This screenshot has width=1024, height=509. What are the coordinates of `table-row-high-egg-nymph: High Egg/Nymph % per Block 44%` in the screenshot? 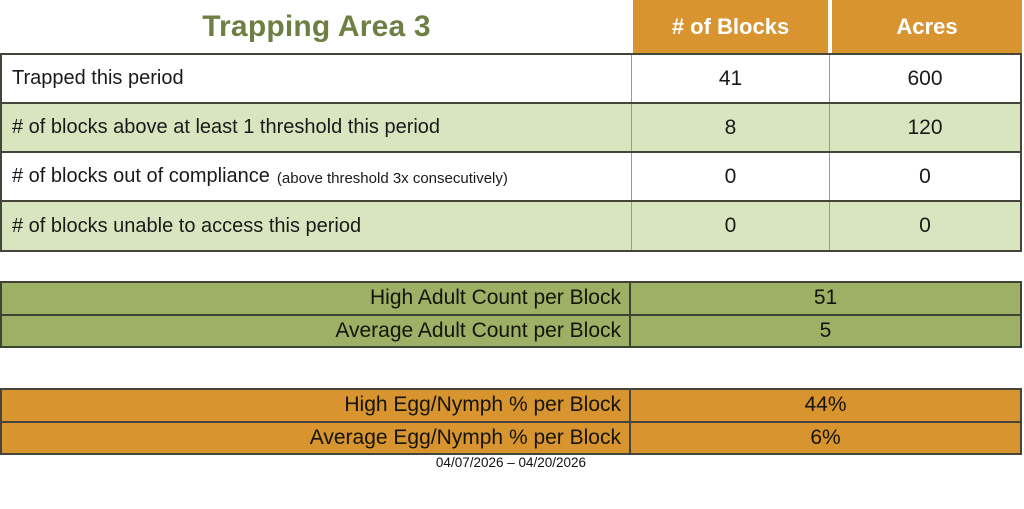 It's located at (511, 405).